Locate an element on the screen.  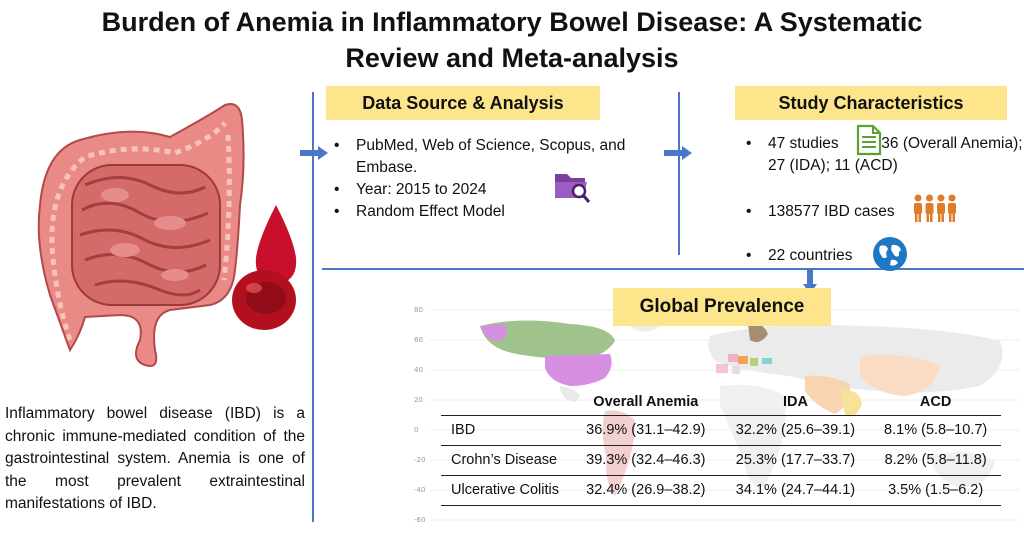
column-header is located at coordinates (506, 402).